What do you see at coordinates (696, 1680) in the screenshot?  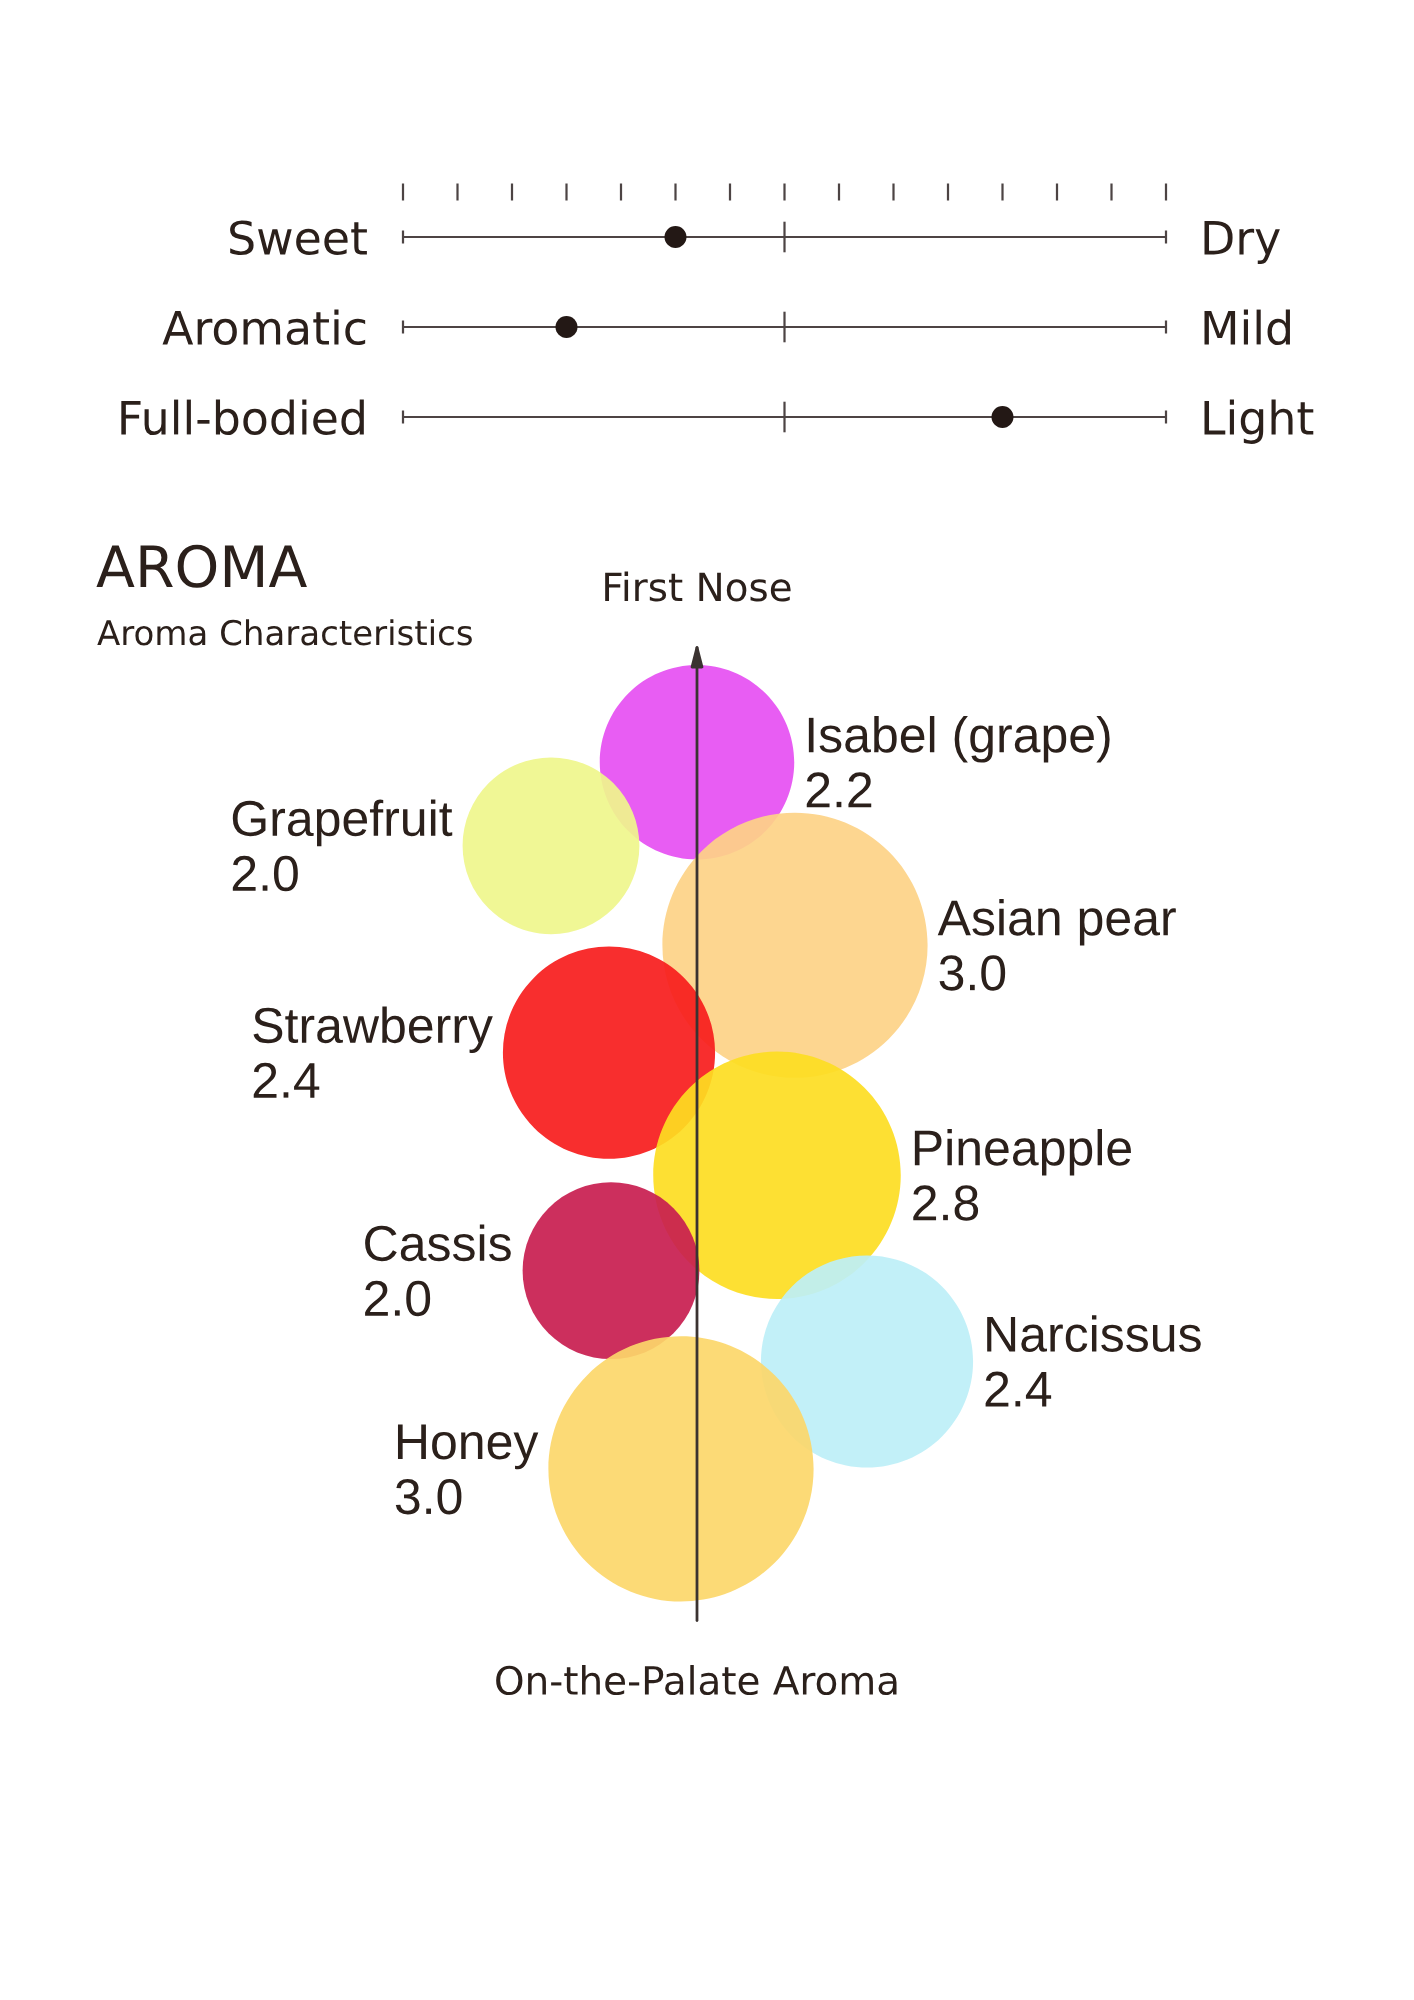 I see `text: On-the-Palate Aroma` at bounding box center [696, 1680].